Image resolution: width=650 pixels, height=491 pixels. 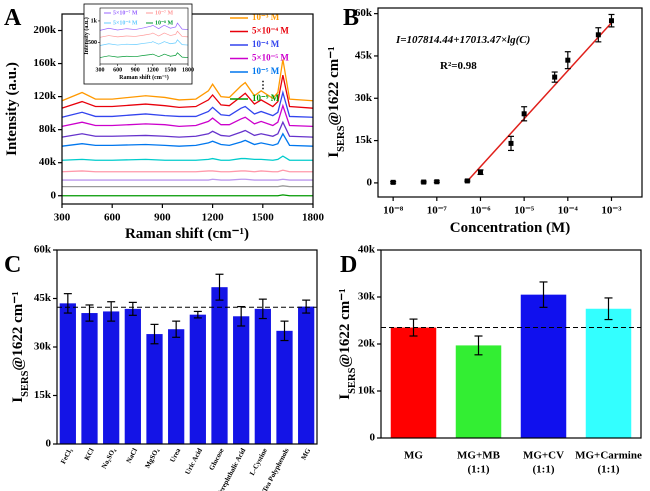 I want to click on legend-label: 10⁻³ M, so click(x=266, y=17).